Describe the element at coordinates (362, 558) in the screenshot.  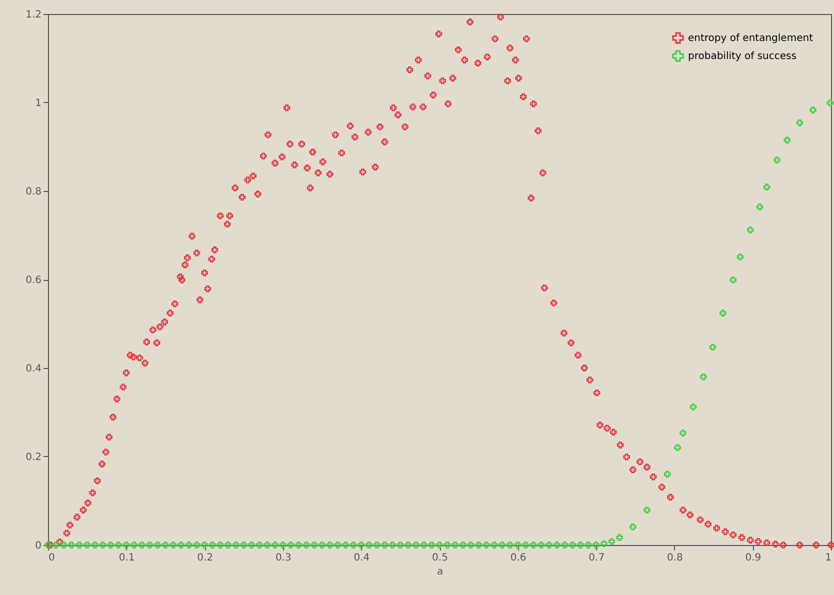
I see `x-tick-label: 0.4` at that location.